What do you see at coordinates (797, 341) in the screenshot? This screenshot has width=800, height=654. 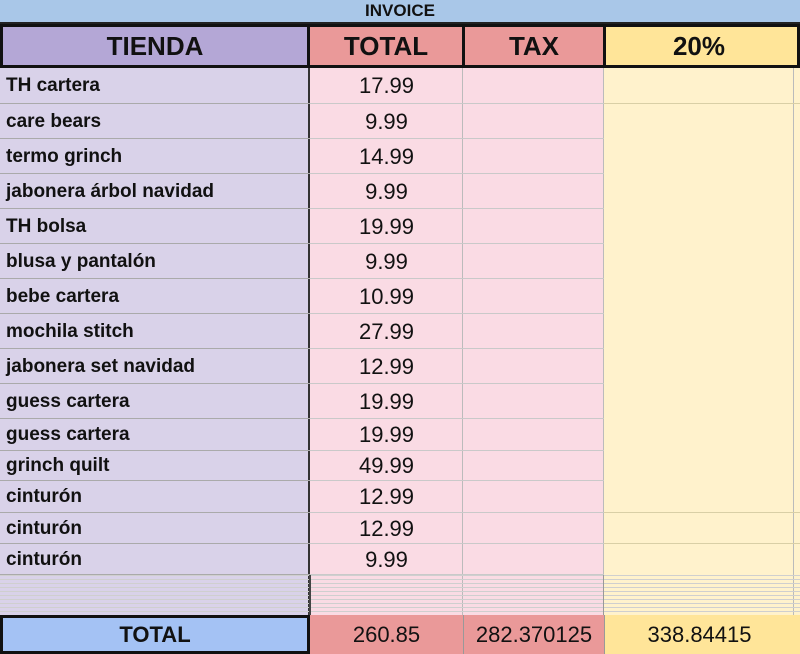 I see `extra-column` at bounding box center [797, 341].